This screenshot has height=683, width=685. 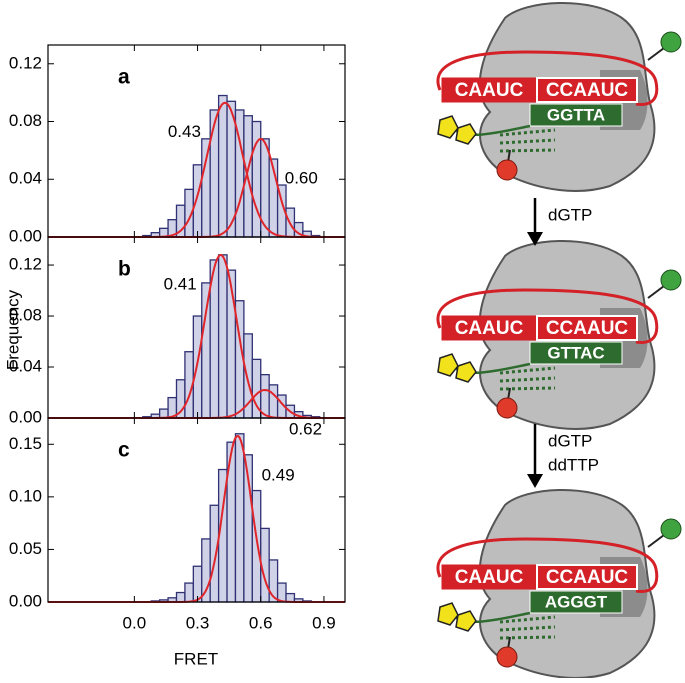 I want to click on y-tick-label: 0.05, so click(x=25, y=548).